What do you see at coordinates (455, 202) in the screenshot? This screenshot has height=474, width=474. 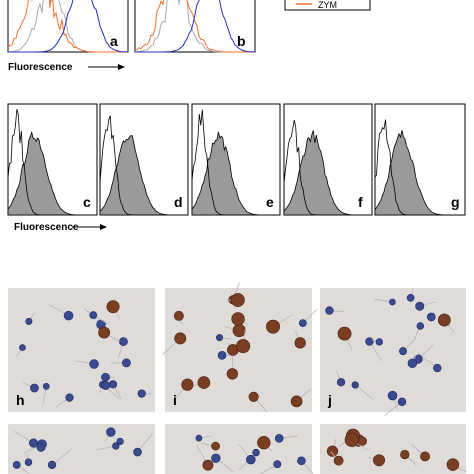 I see `panel-label: g` at bounding box center [455, 202].